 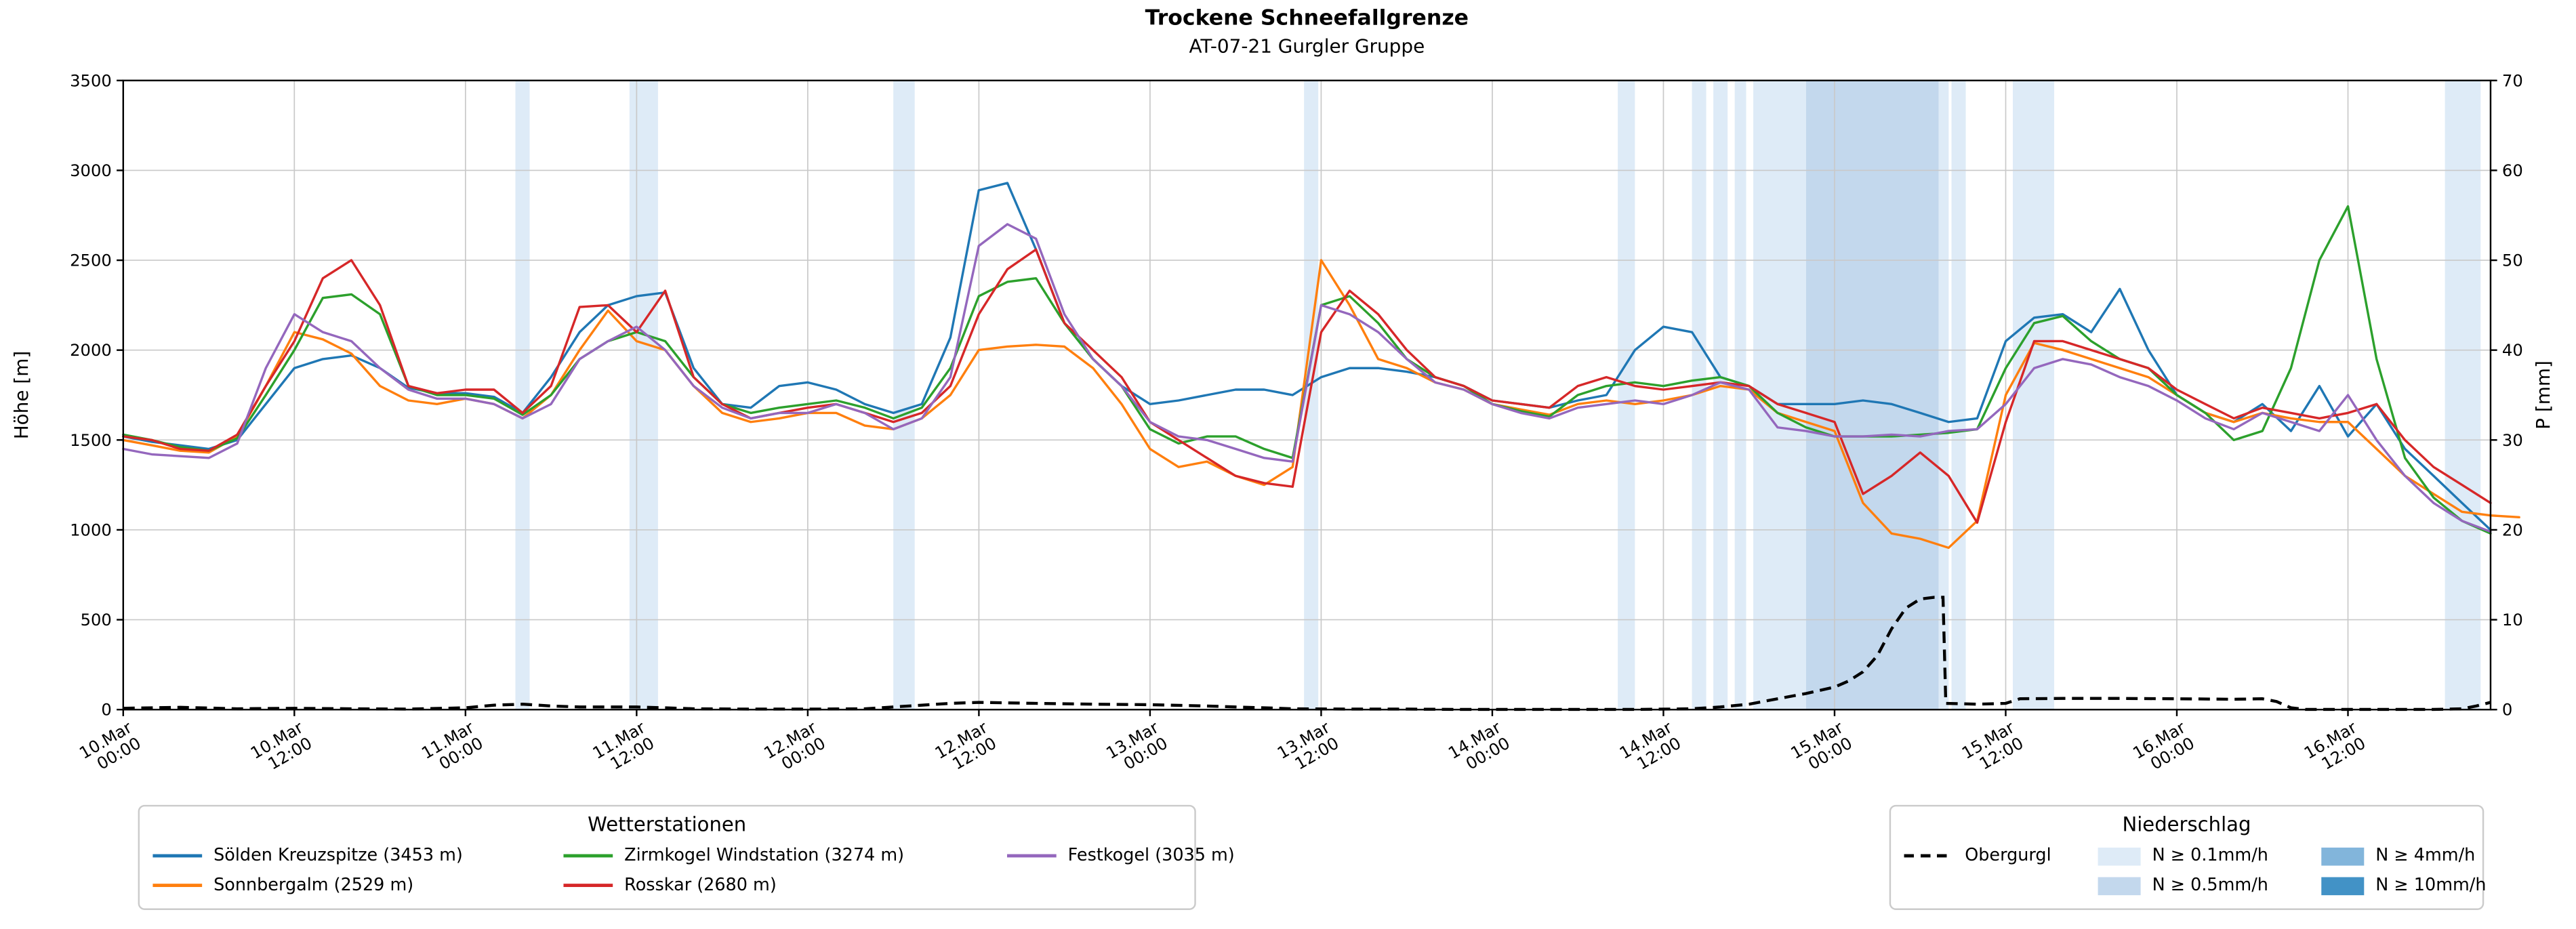 I want to click on series-label: Festkogel (3035 m), so click(x=1151, y=856).